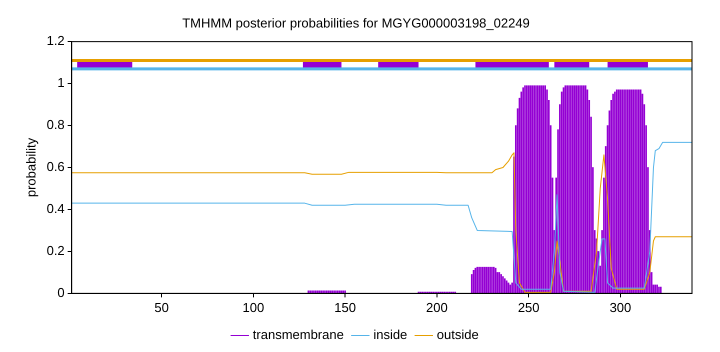 The height and width of the screenshot is (352, 720). Describe the element at coordinates (345, 307) in the screenshot. I see `x-tick-label: 150` at that location.